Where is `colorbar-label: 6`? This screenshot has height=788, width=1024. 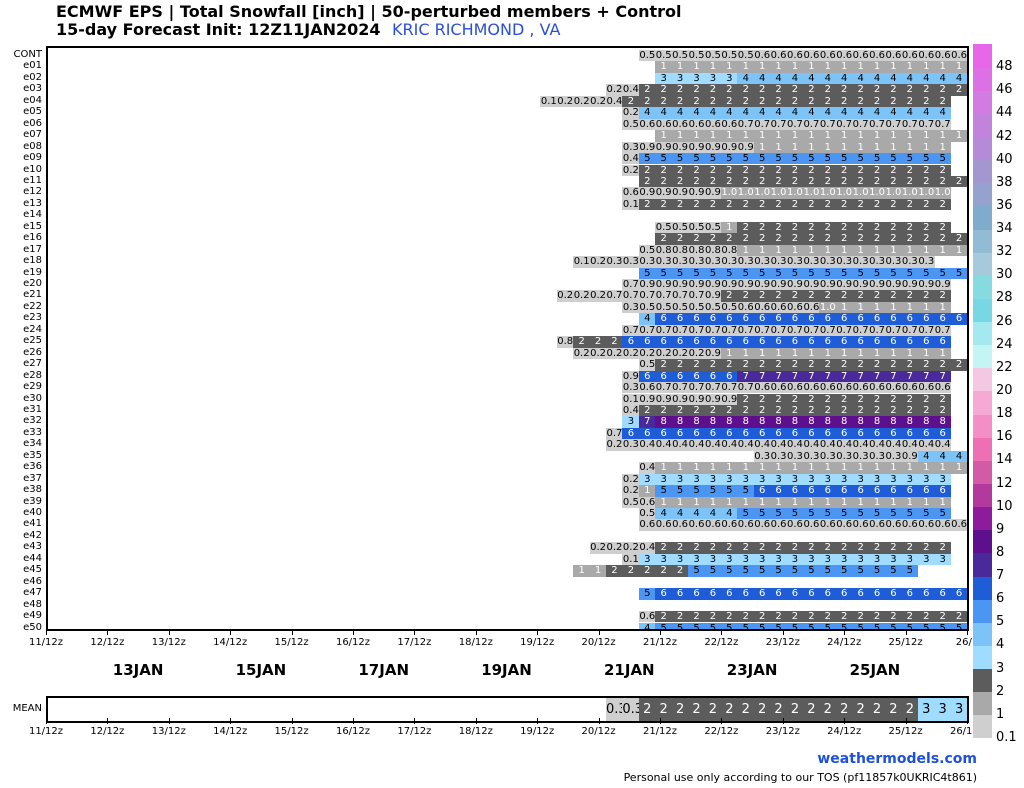 colorbar-label: 6 is located at coordinates (1000, 599).